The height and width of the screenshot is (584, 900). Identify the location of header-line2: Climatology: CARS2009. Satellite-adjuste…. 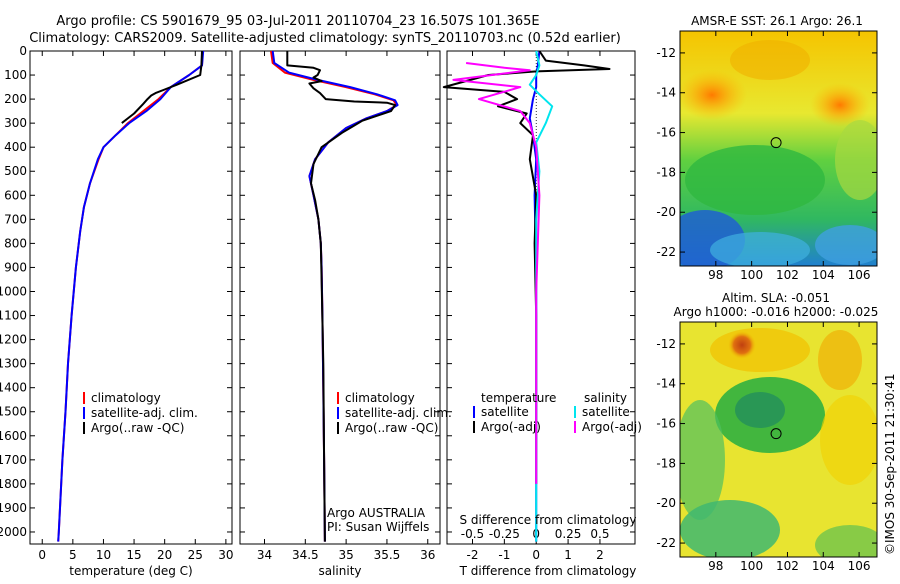
(325, 38).